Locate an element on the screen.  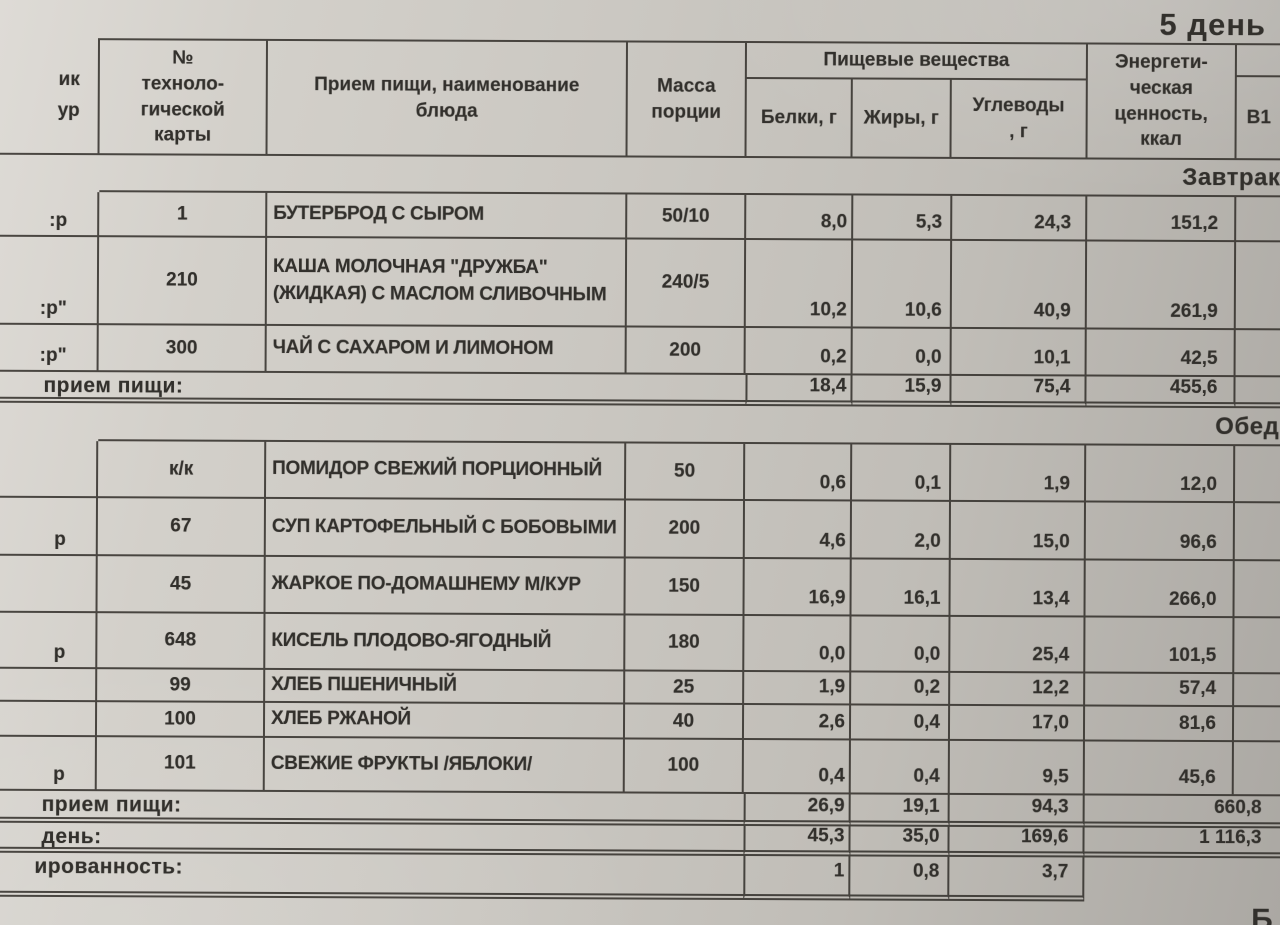
day-total-label: день: is located at coordinates (372, 839).